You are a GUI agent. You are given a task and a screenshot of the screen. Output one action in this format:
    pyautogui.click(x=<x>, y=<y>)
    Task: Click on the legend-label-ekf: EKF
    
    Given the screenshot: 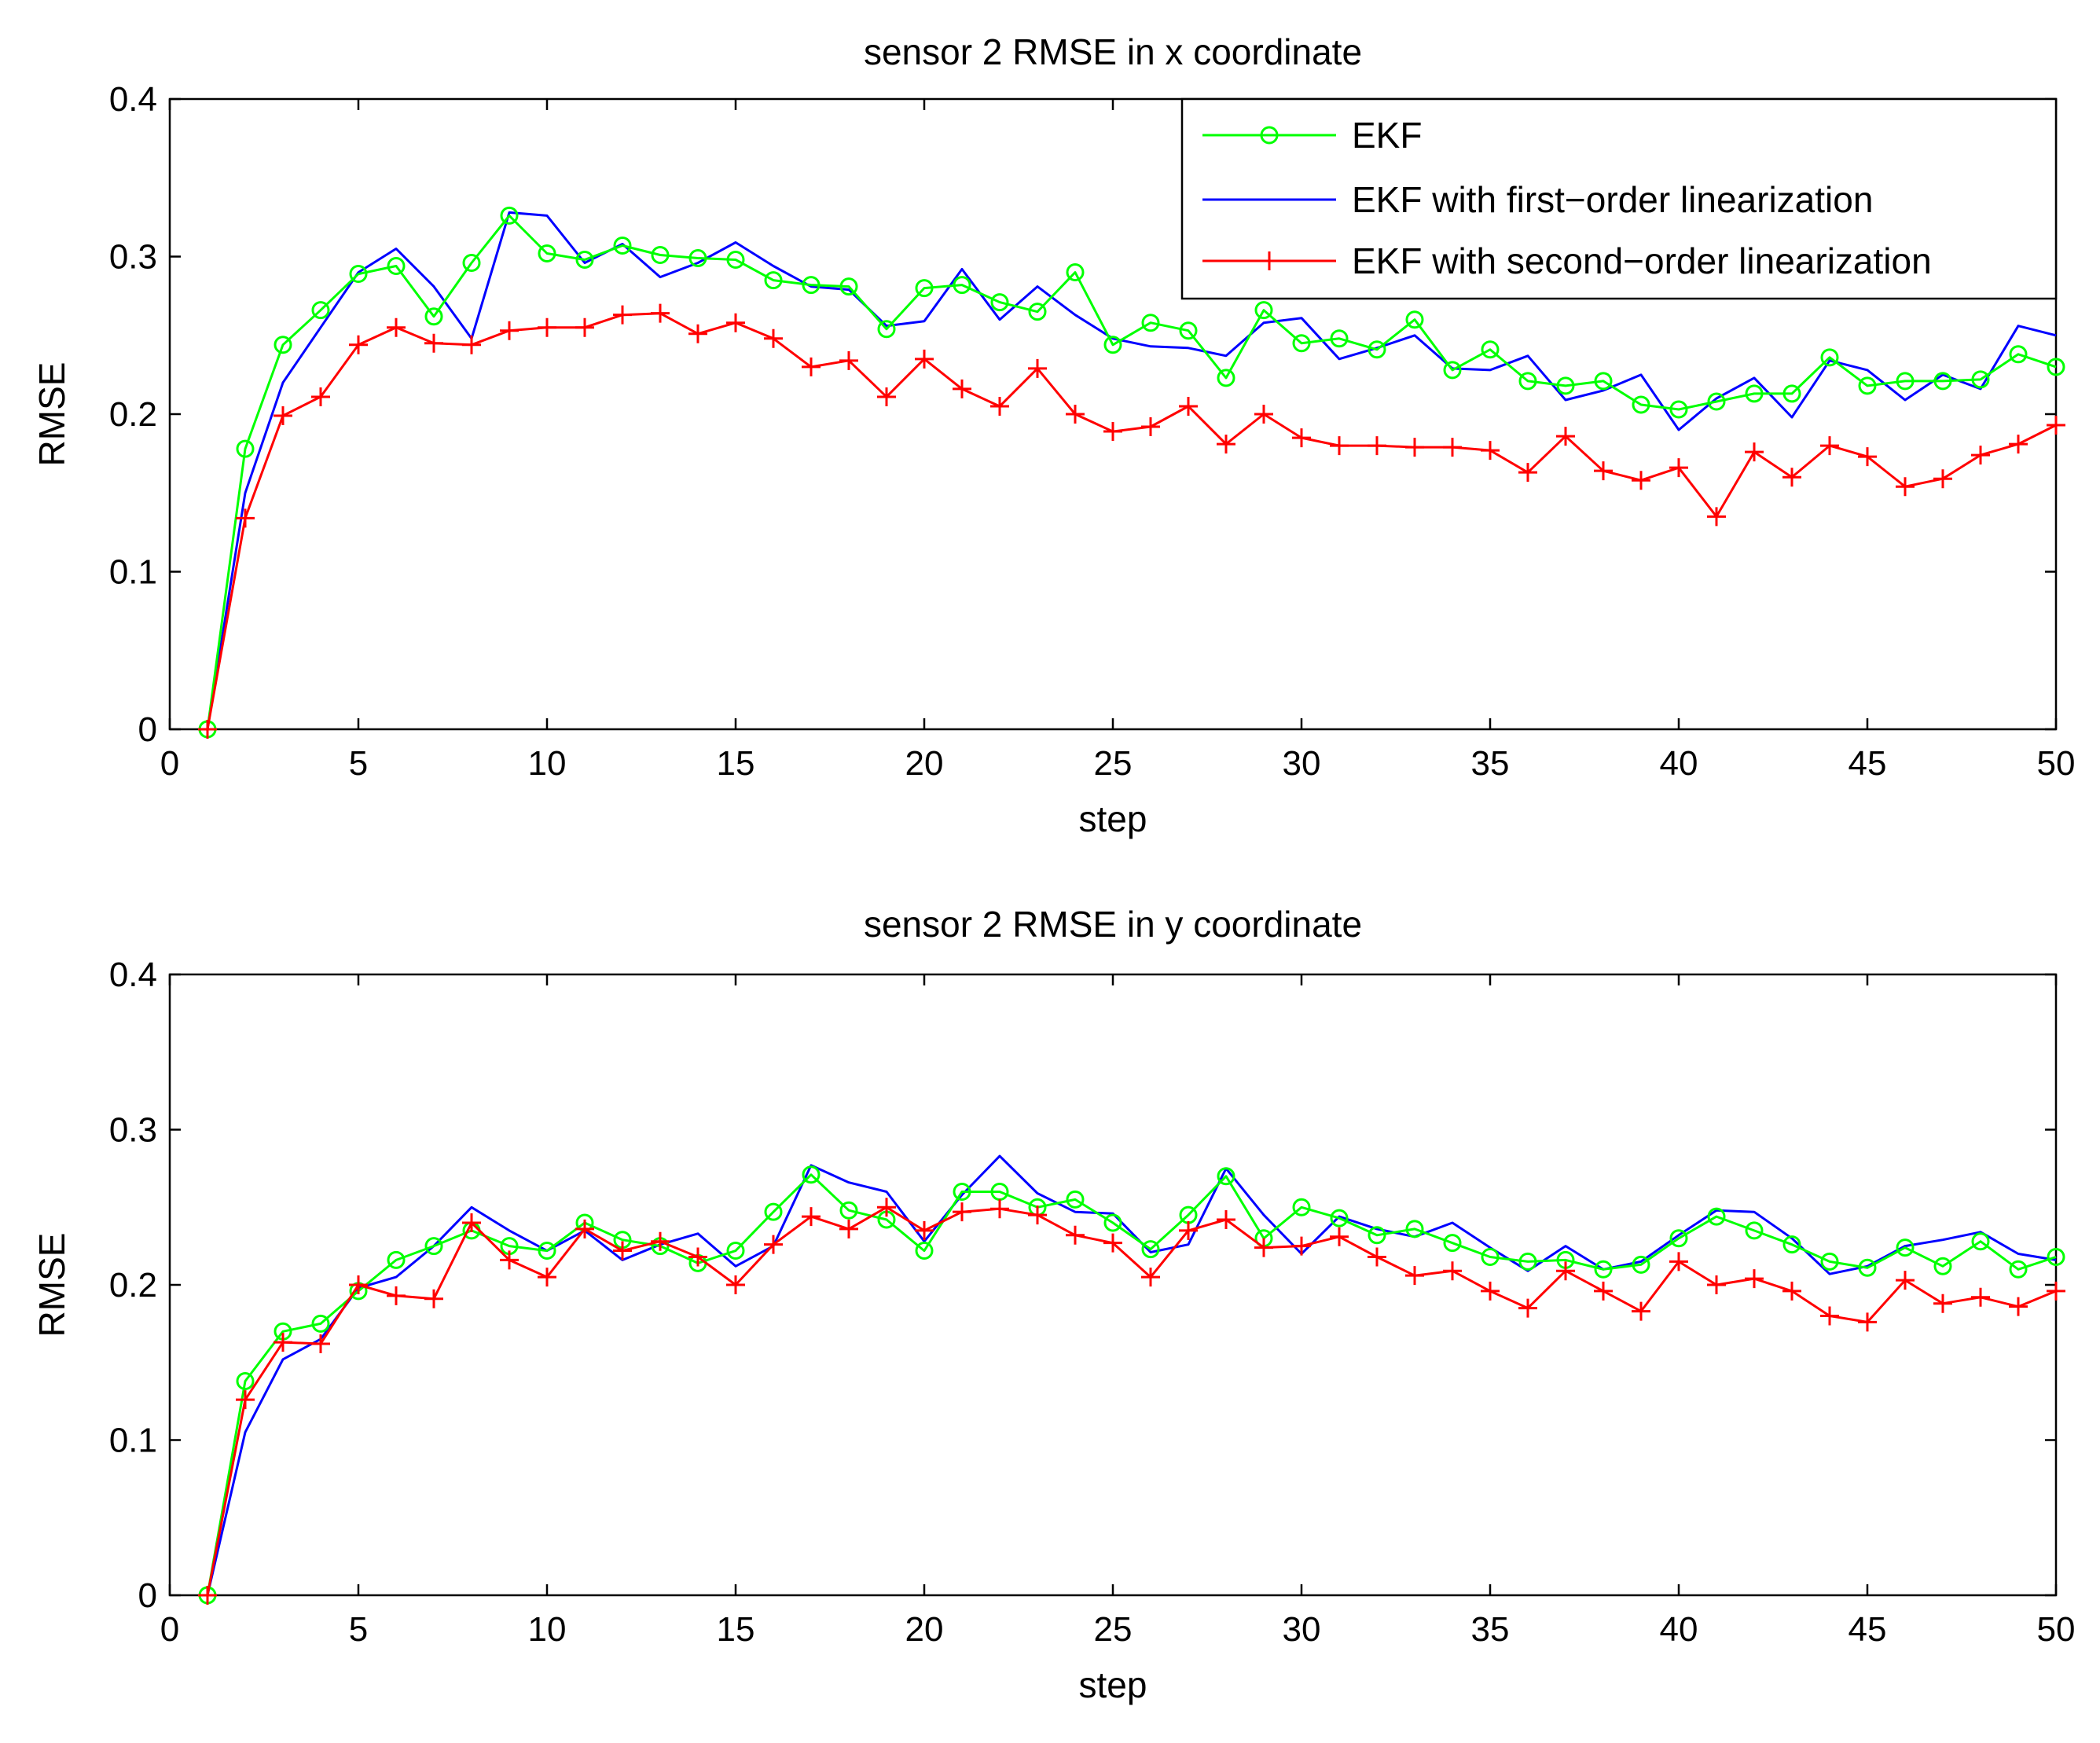 What is the action you would take?
    pyautogui.click(x=1387, y=135)
    